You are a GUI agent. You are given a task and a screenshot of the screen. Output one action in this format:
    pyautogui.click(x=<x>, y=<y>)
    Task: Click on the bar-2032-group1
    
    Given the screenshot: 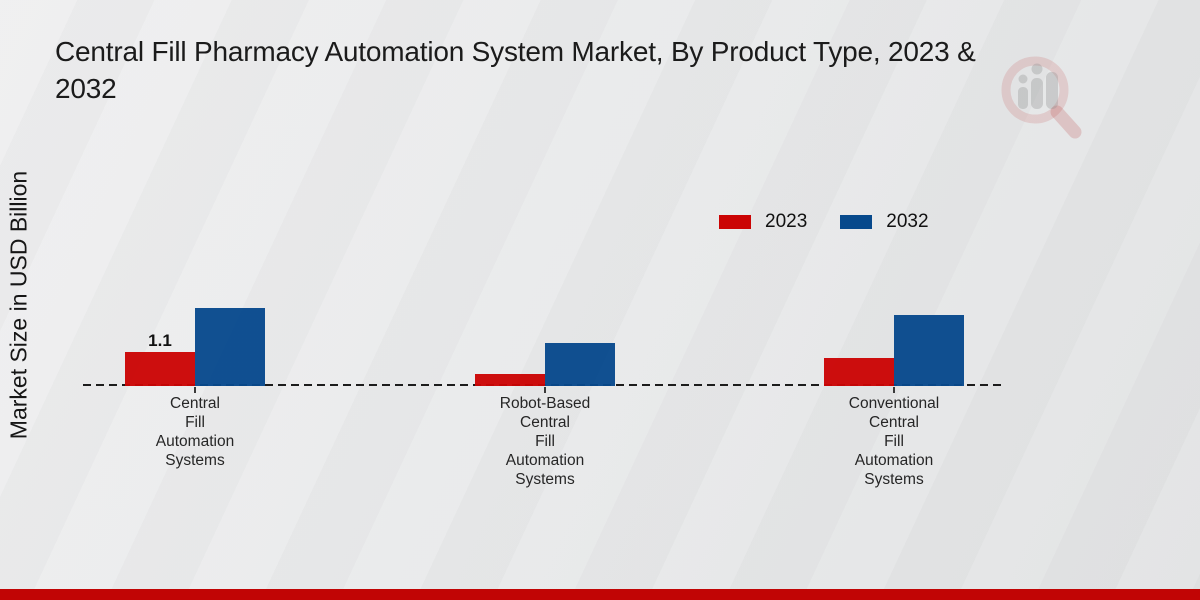 What is the action you would take?
    pyautogui.click(x=230, y=347)
    